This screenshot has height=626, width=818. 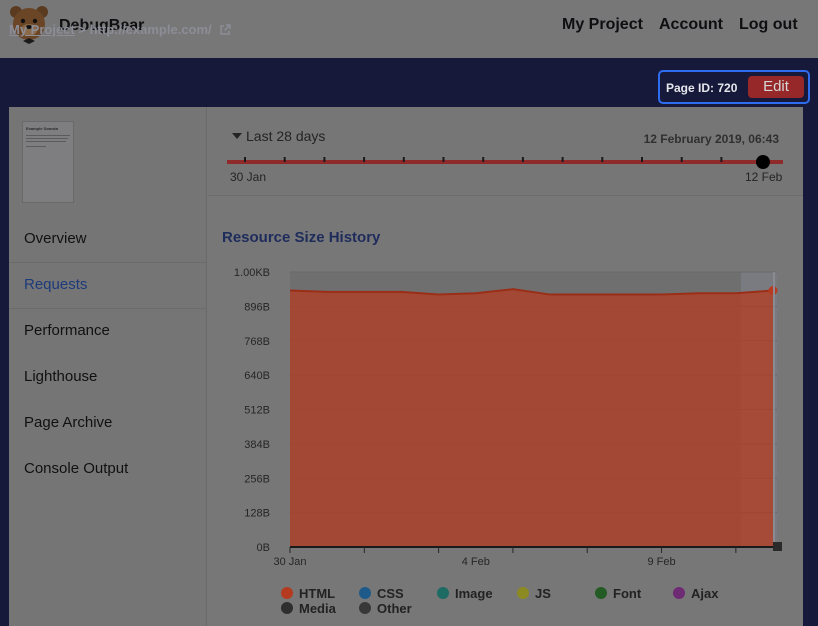 I want to click on y-tick-label: 256B, so click(x=257, y=479).